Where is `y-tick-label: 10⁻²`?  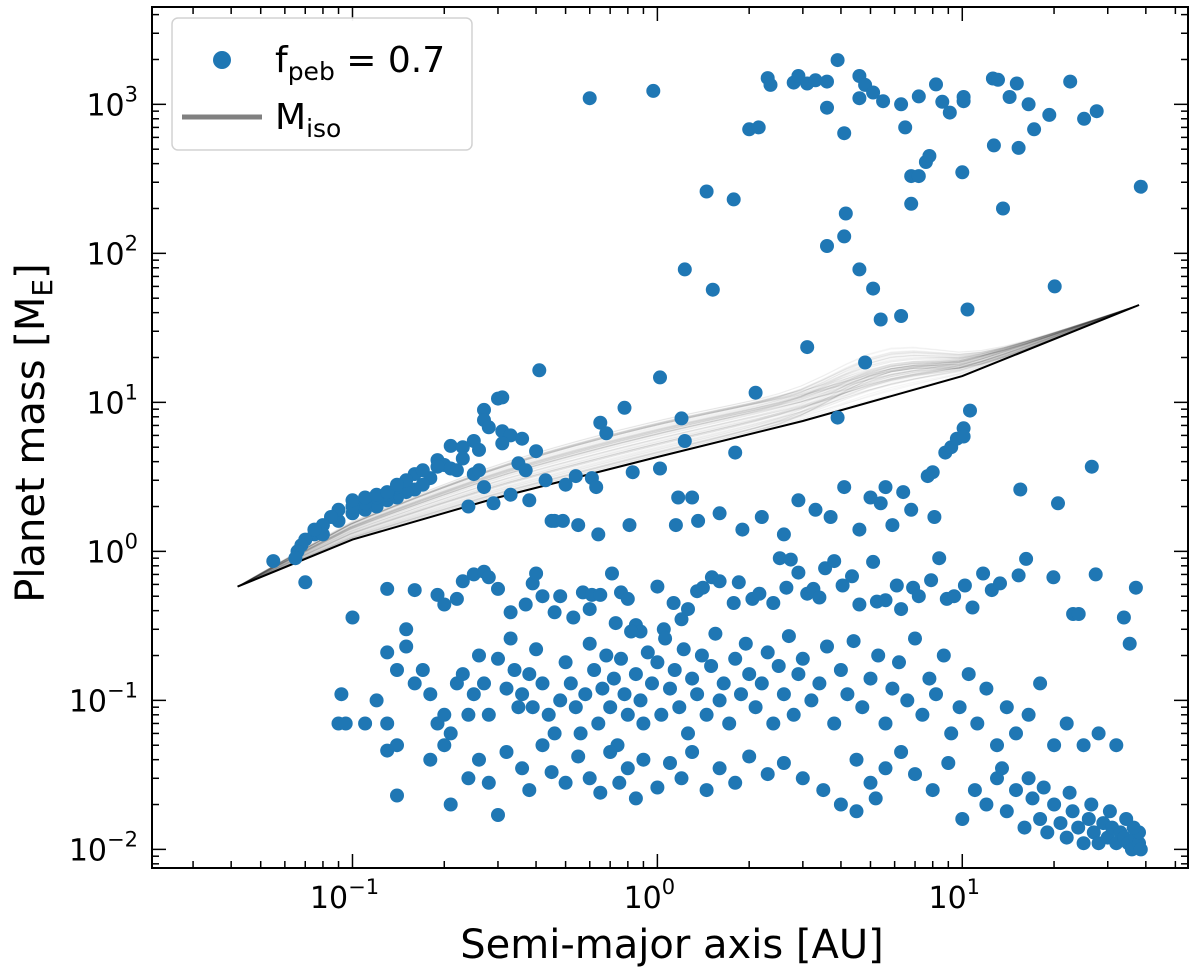
y-tick-label: 10⁻² is located at coordinates (103, 847).